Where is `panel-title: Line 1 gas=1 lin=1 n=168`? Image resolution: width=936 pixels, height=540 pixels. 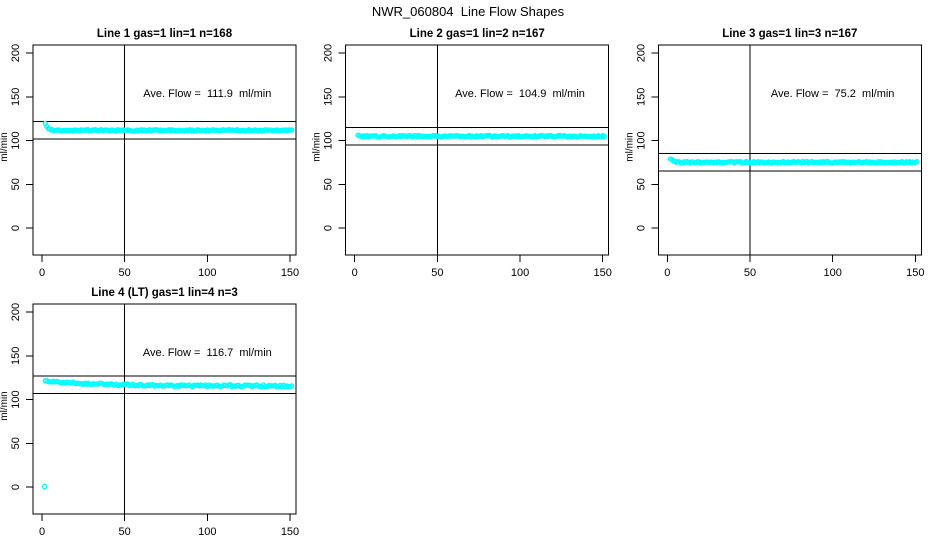
panel-title: Line 1 gas=1 lin=1 n=168 is located at coordinates (165, 34).